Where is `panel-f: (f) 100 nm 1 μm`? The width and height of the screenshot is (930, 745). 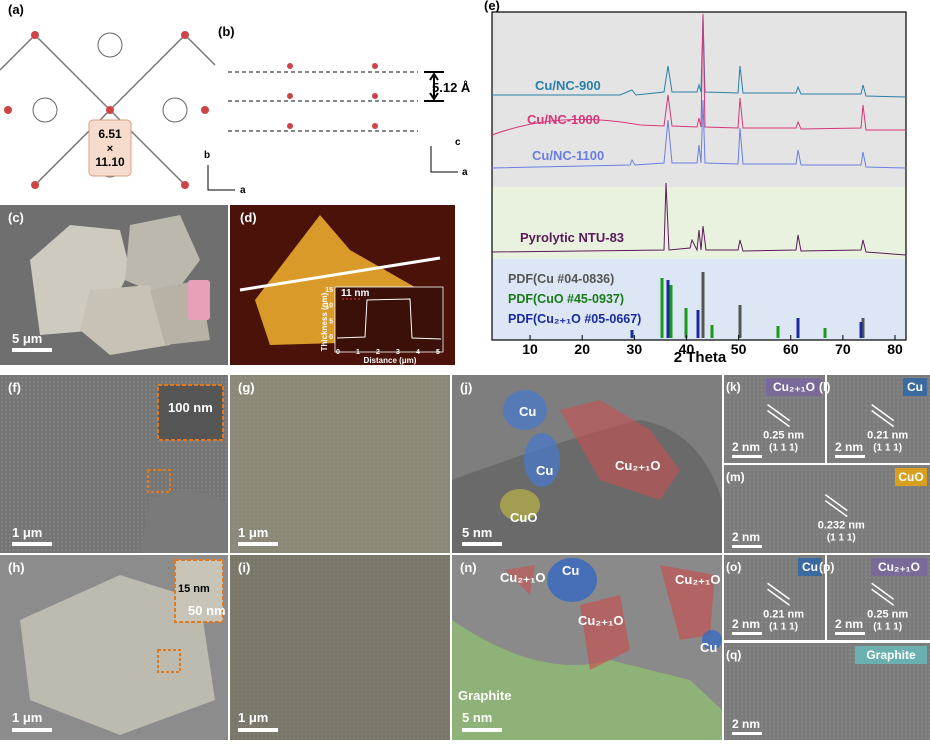 panel-f: (f) 100 nm 1 μm is located at coordinates (114, 464).